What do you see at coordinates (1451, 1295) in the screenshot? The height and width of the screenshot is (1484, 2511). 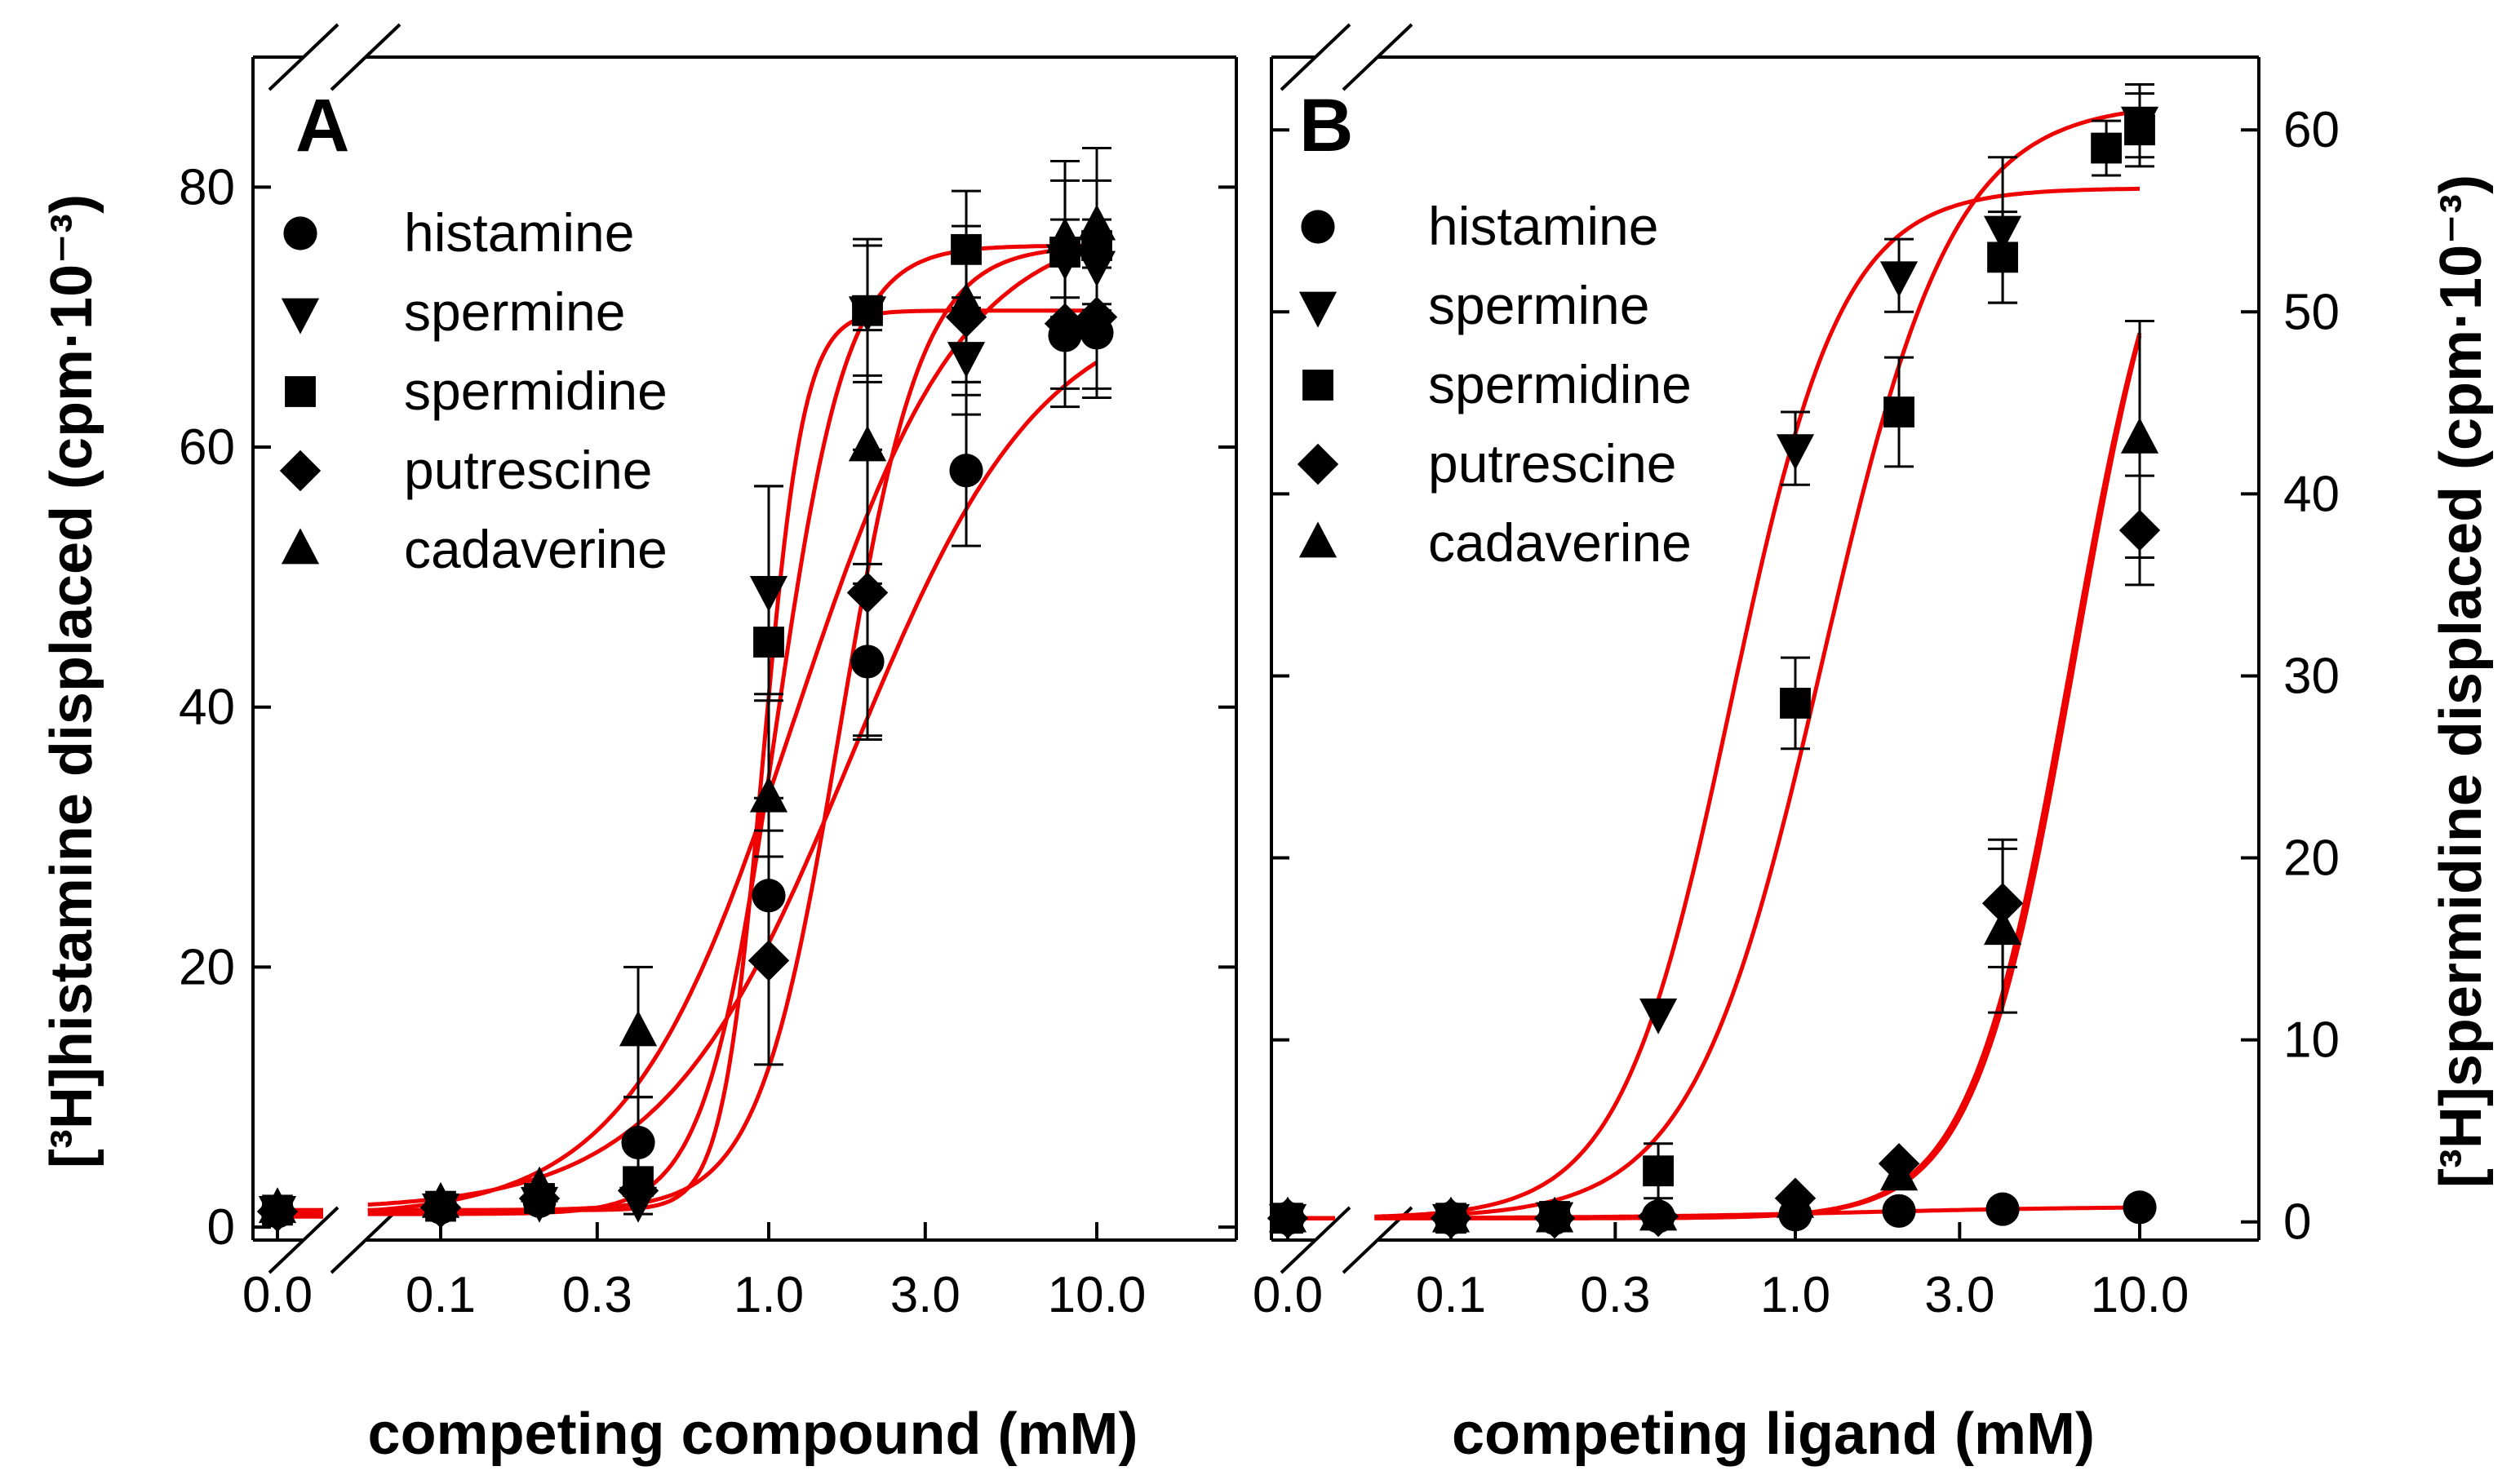 I see `x-tick-label: 0.1` at bounding box center [1451, 1295].